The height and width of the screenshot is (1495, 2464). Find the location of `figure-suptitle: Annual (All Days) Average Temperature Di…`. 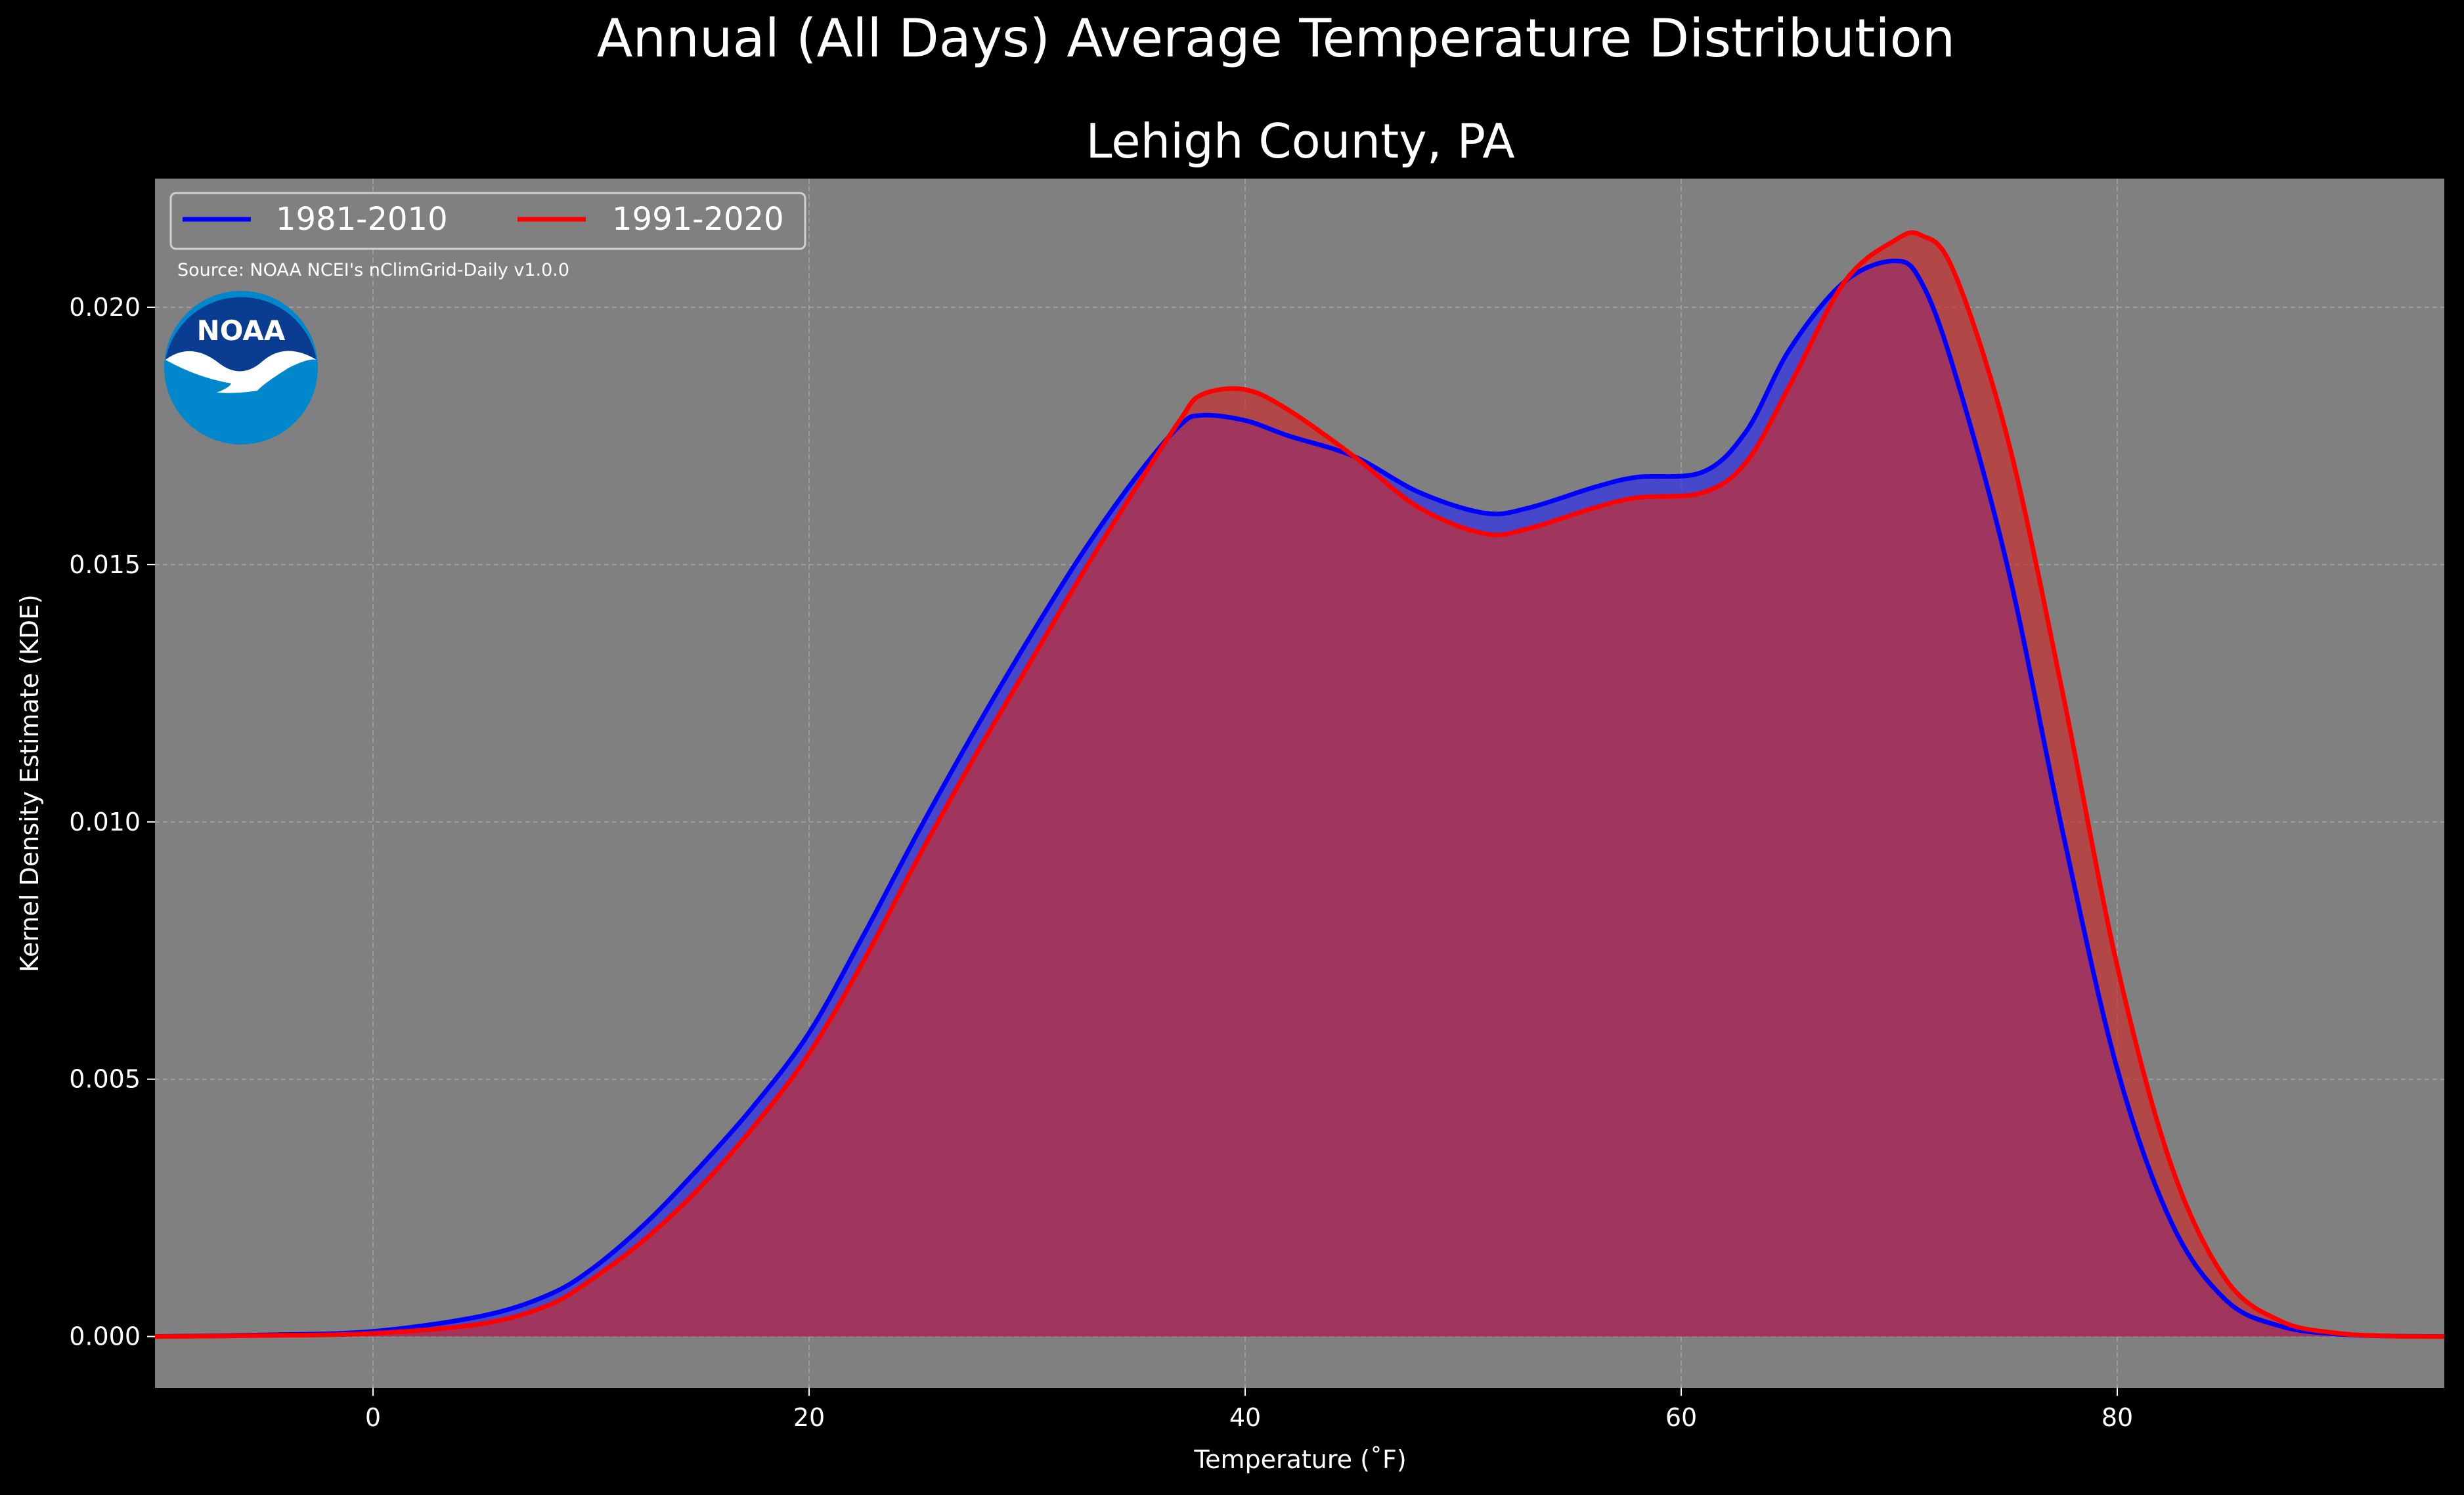

figure-suptitle: Annual (All Days) Average Temperature Di… is located at coordinates (1276, 38).